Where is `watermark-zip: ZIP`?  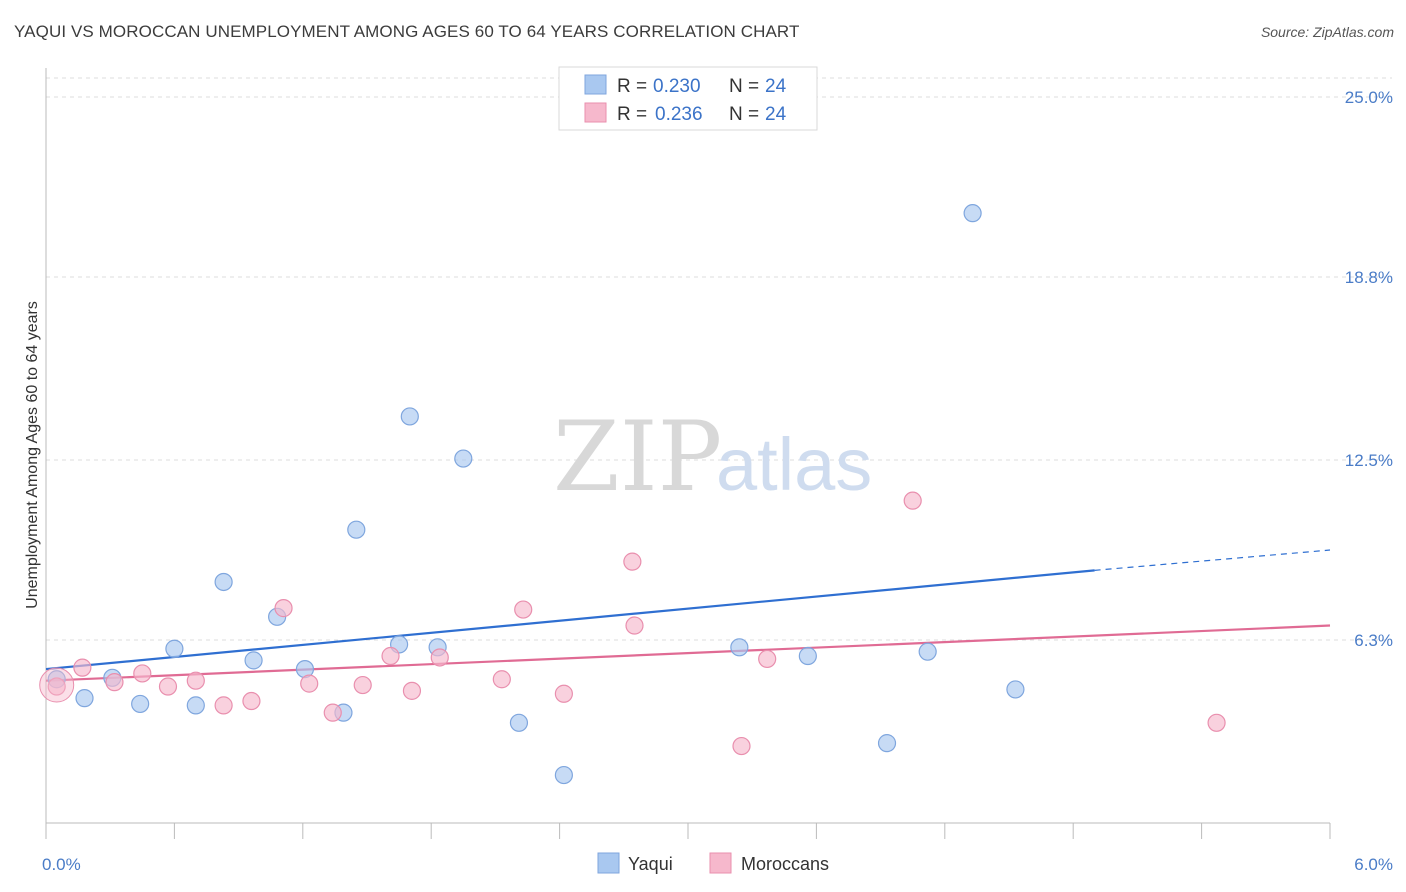
watermark-zip: ZIP is located at coordinates (637, 457).